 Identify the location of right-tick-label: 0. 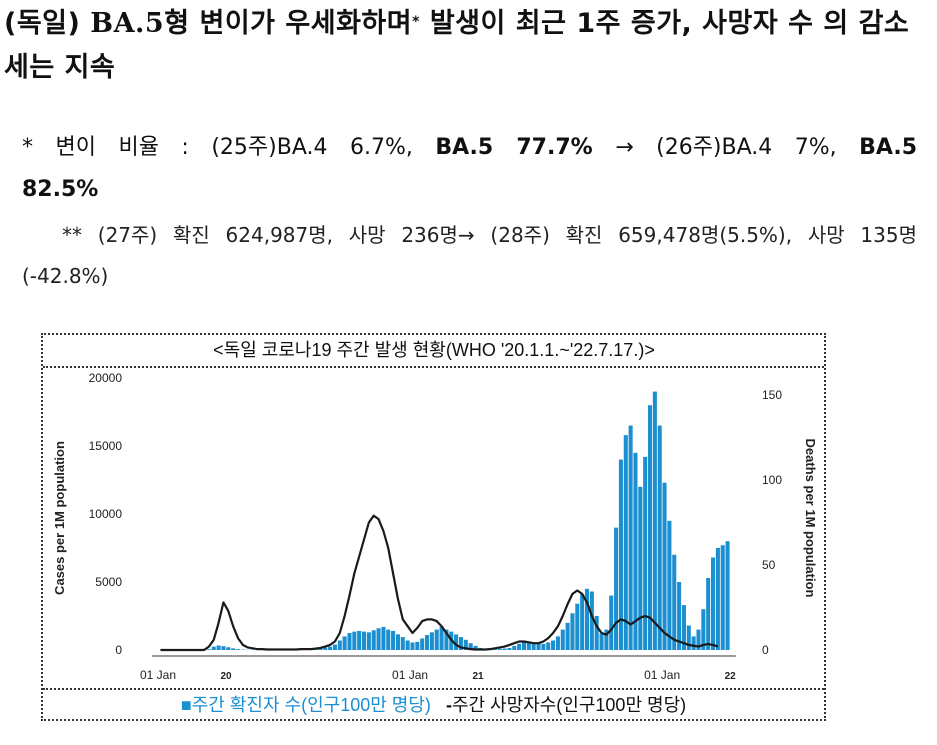
(765, 650).